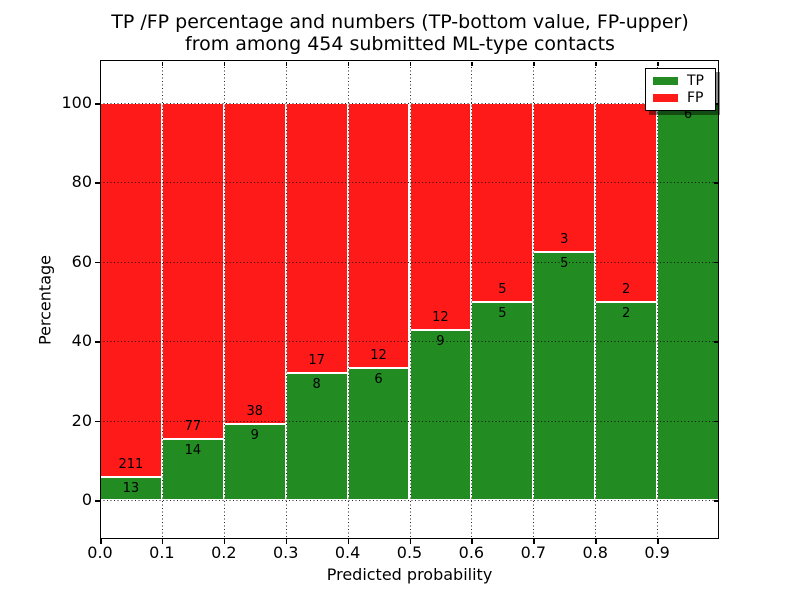 Image resolution: width=800 pixels, height=600 pixels. What do you see at coordinates (81, 182) in the screenshot?
I see `y-tick-label: 80` at bounding box center [81, 182].